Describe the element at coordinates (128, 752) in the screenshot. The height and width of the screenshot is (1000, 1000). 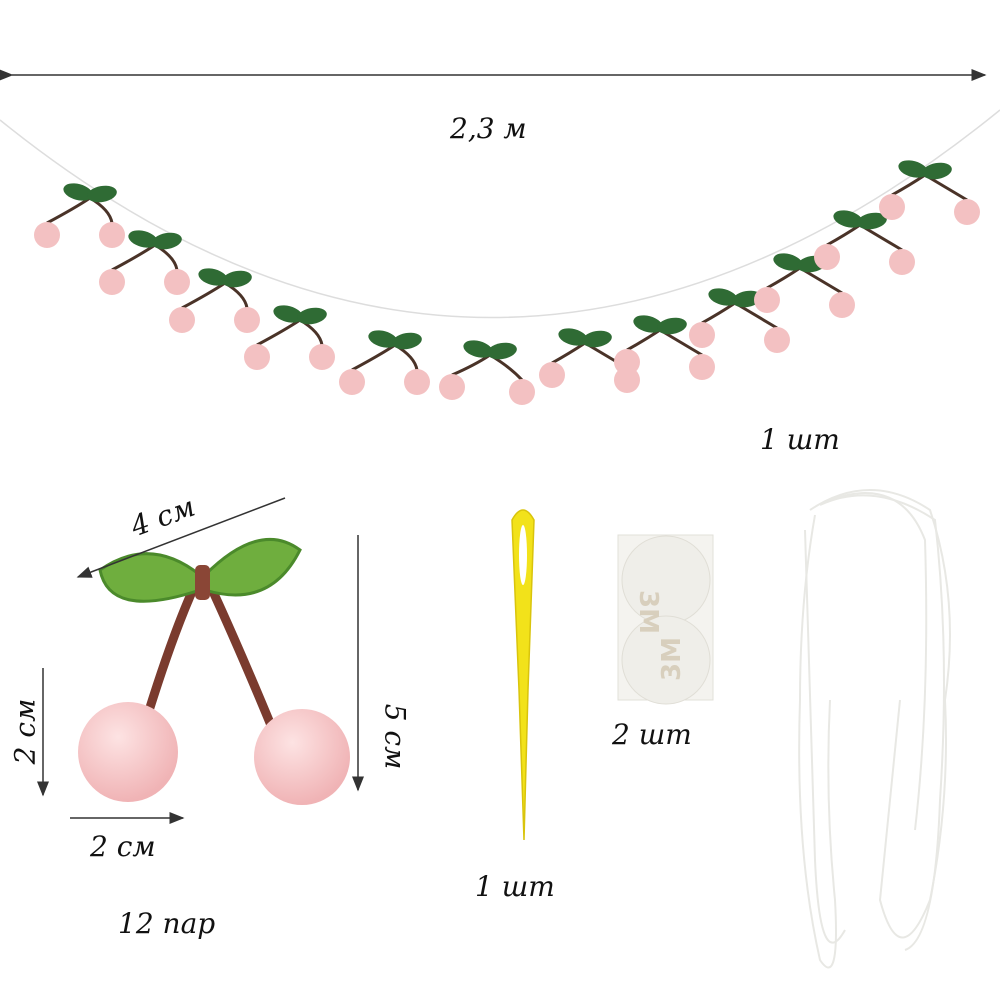
I see `pompom-left` at that location.